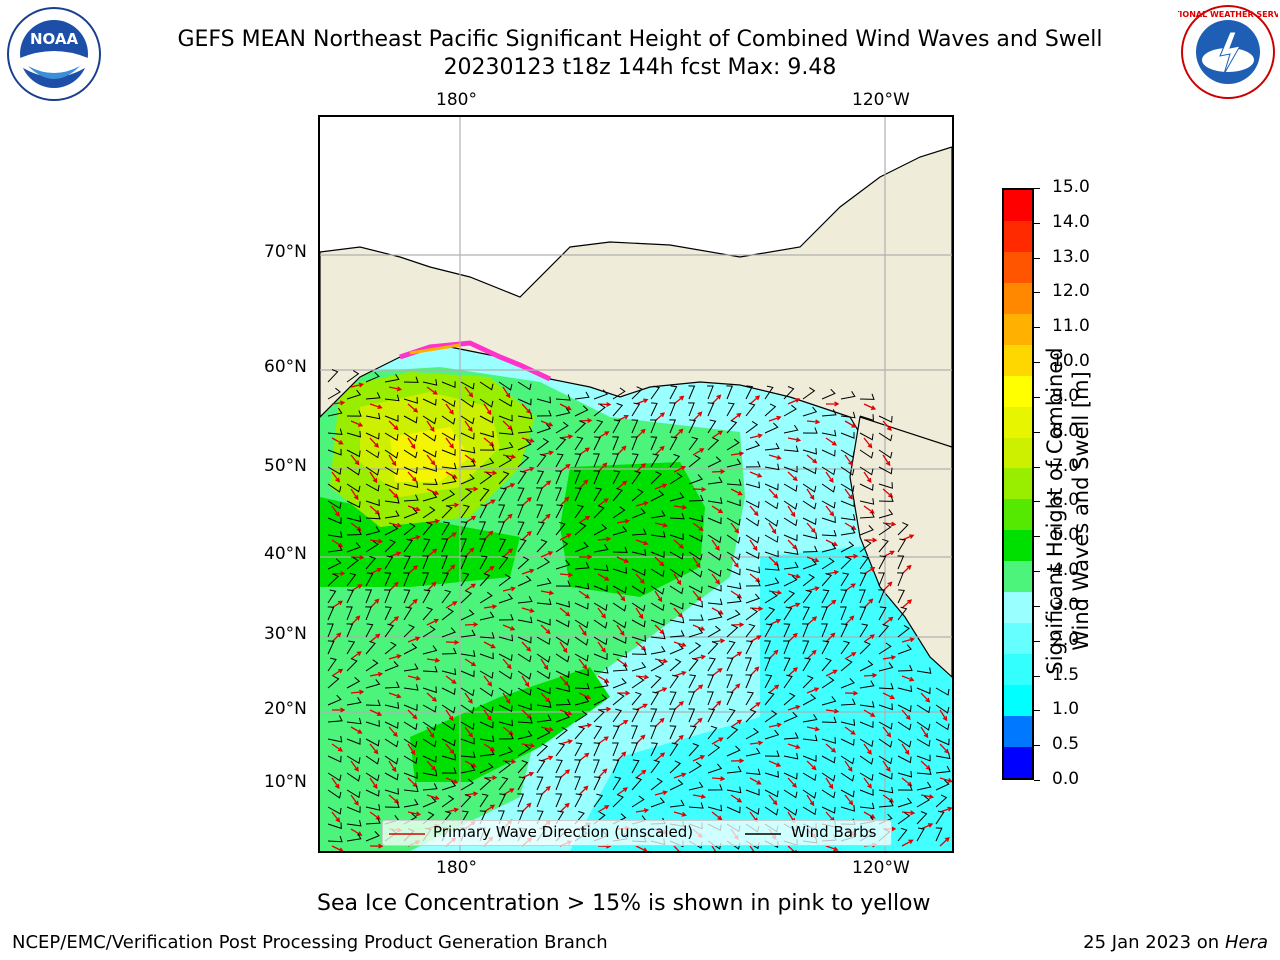 Image resolution: width=1280 pixels, height=960 pixels. What do you see at coordinates (1018, 639) in the screenshot?
I see `colorbar-segment` at bounding box center [1018, 639].